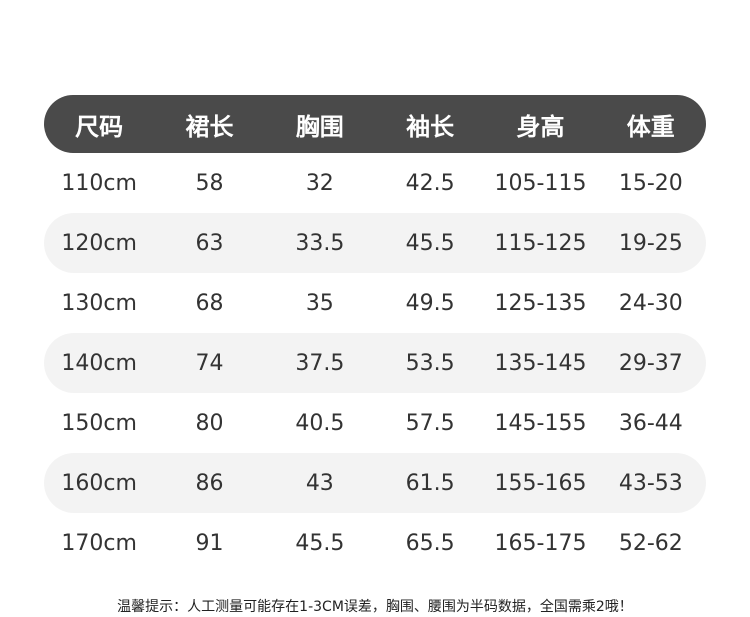 The height and width of the screenshot is (617, 750). I want to click on table-cell: 130cm, so click(99, 303).